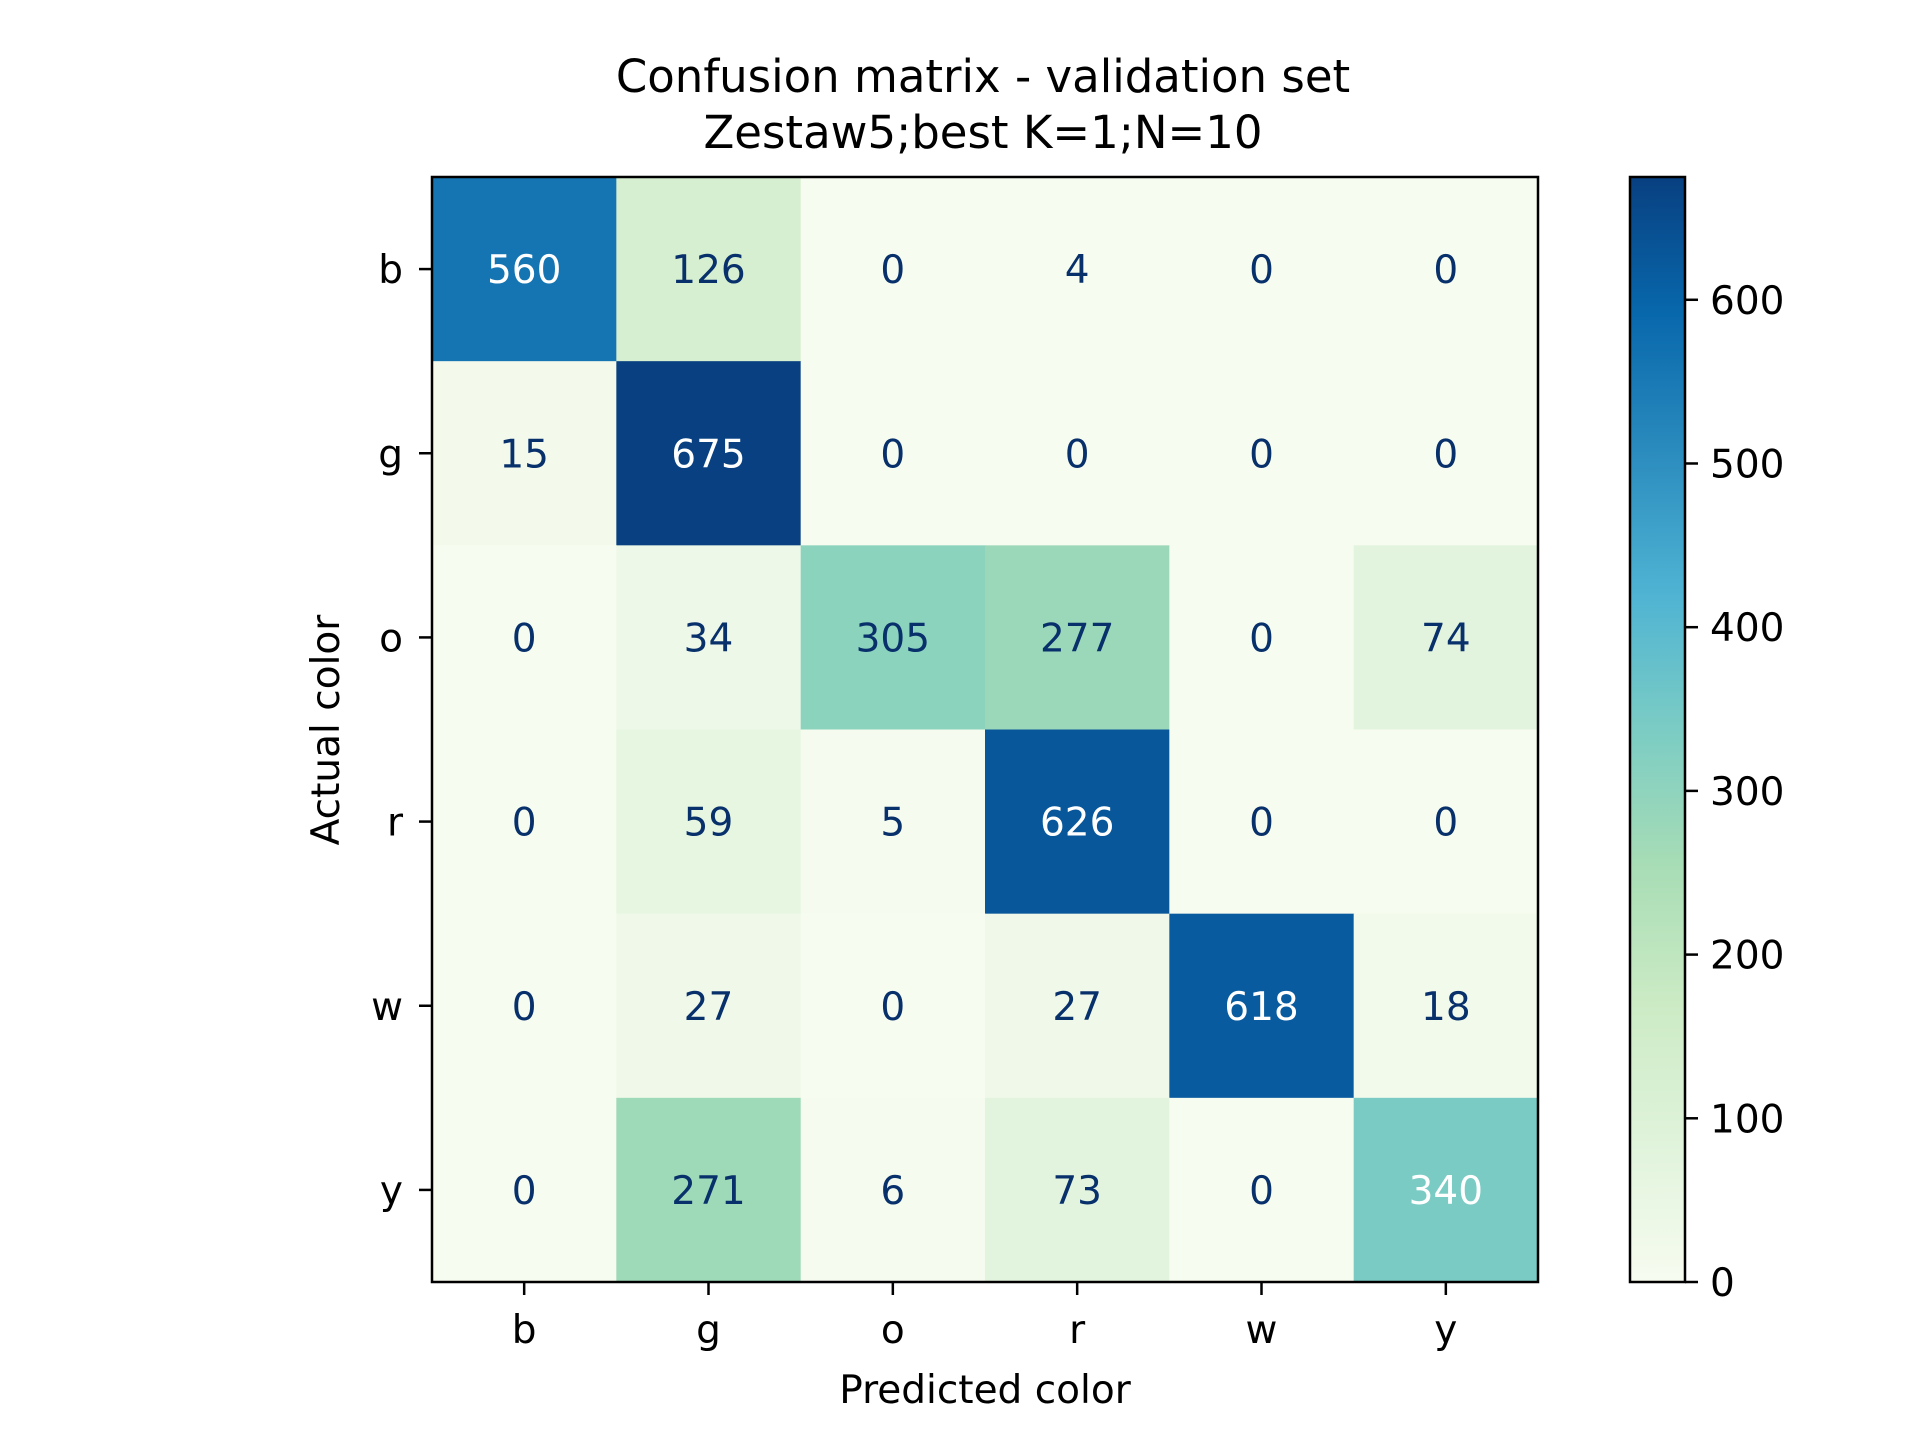 The width and height of the screenshot is (1920, 1440). I want to click on heatmap-cell-g-g, so click(709, 453).